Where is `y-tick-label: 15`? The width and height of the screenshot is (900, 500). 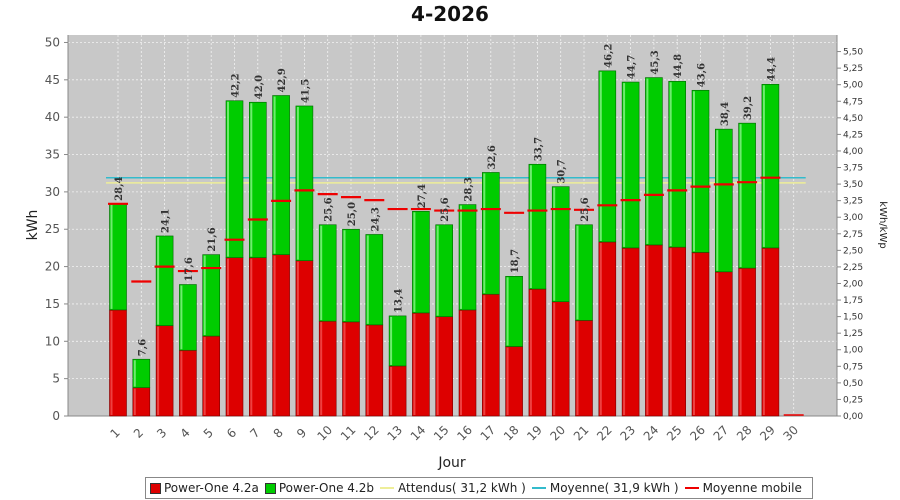 y-tick-label: 15 is located at coordinates (52, 304).